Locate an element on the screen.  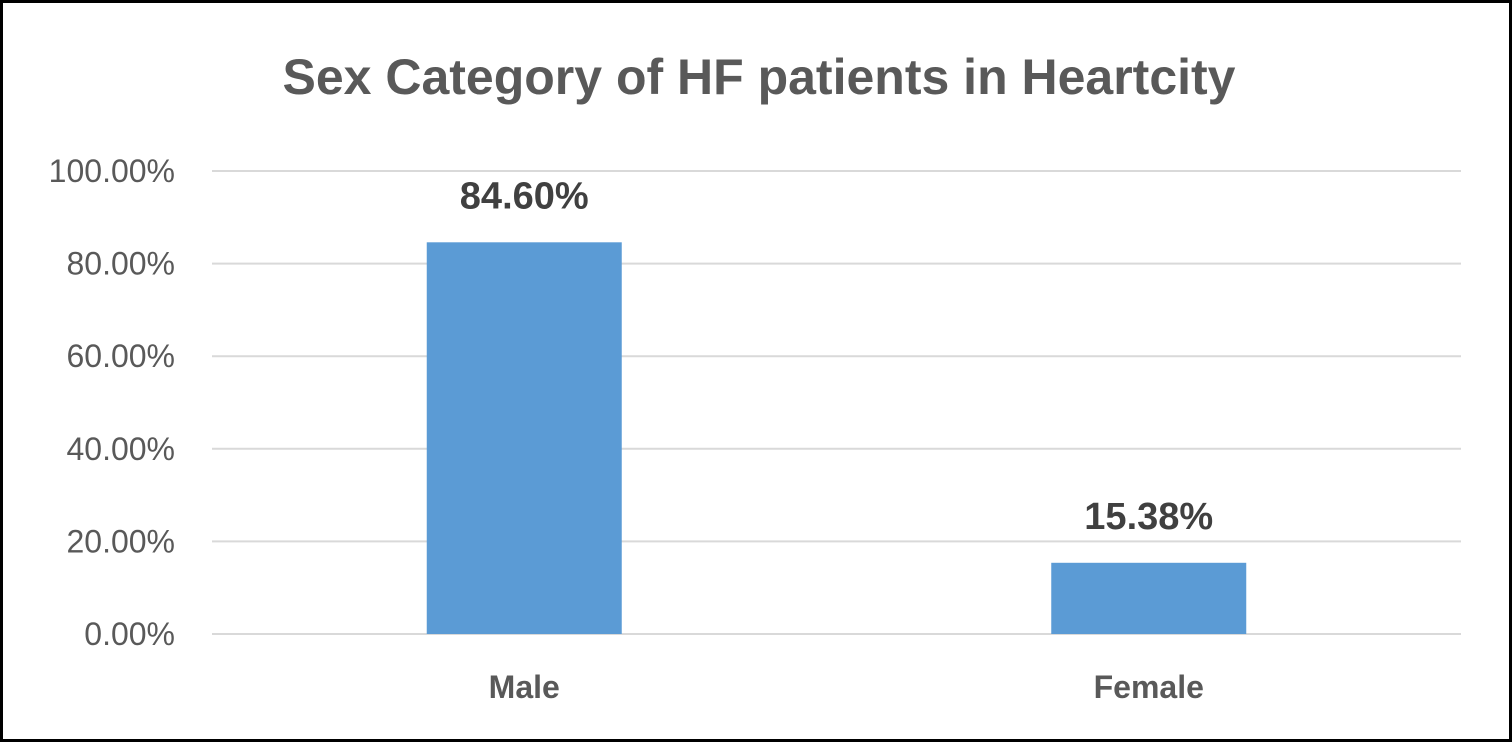
chart-title: Sex Category of HF patients in Heartcity is located at coordinates (759, 77).